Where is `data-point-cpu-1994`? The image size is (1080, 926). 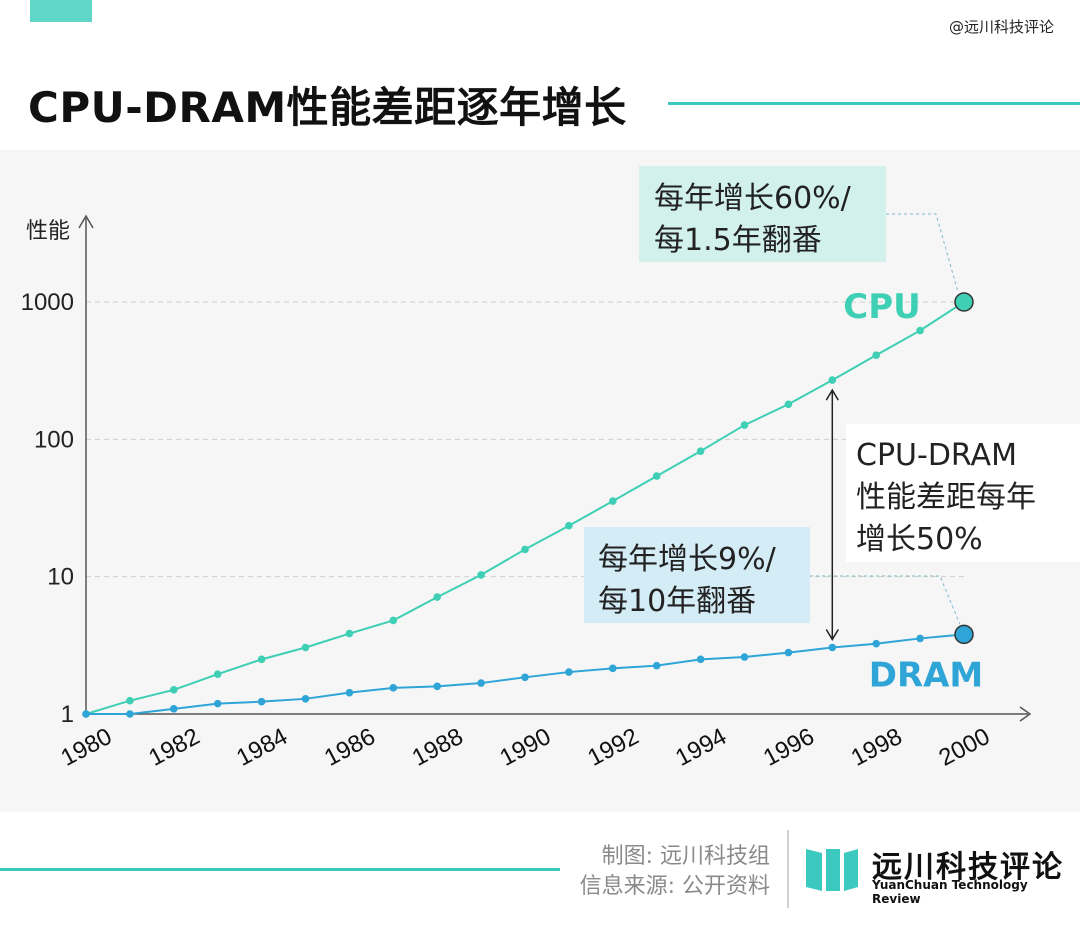
data-point-cpu-1994 is located at coordinates (700, 451).